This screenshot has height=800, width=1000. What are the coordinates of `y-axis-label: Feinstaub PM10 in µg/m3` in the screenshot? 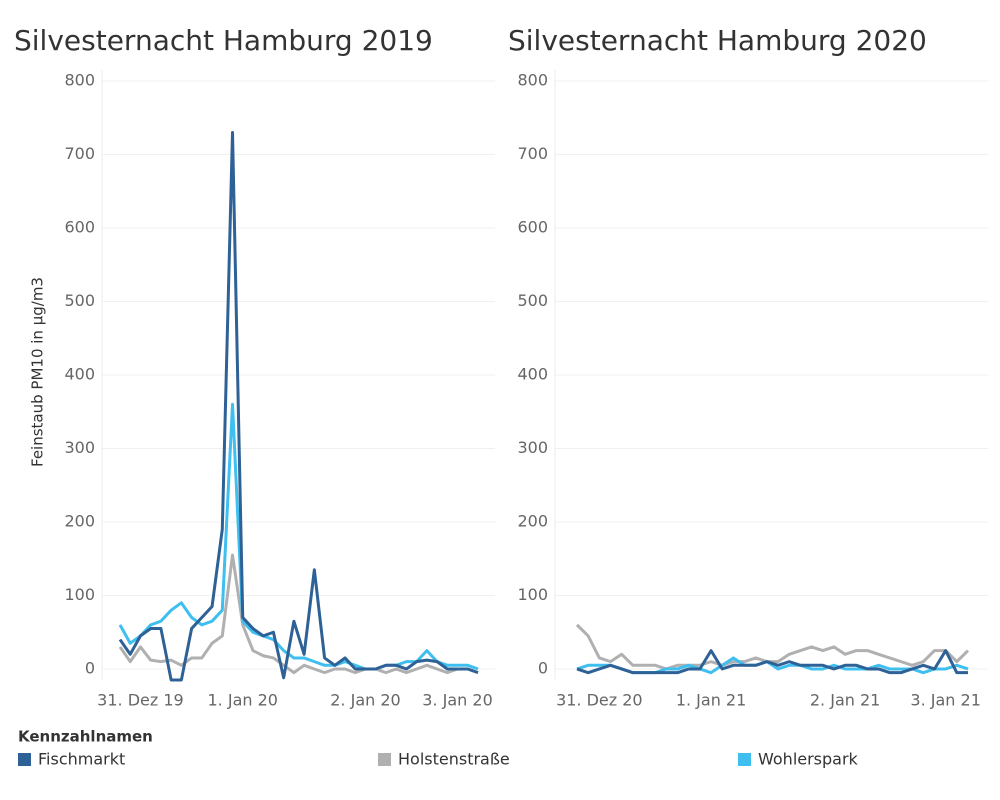 It's located at (38, 372).